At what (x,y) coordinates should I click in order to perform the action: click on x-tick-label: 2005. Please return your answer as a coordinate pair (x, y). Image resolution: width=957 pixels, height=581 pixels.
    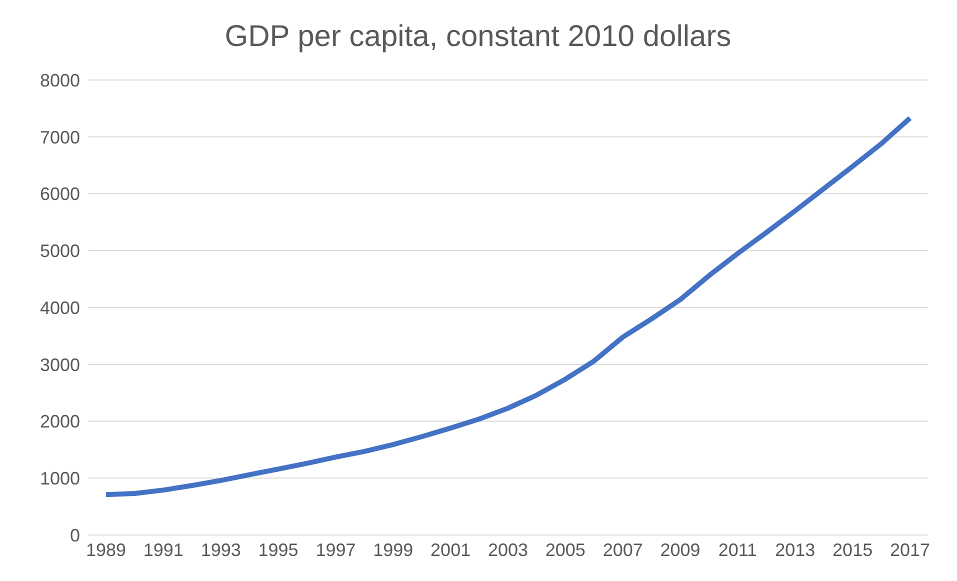
    Looking at the image, I should click on (565, 550).